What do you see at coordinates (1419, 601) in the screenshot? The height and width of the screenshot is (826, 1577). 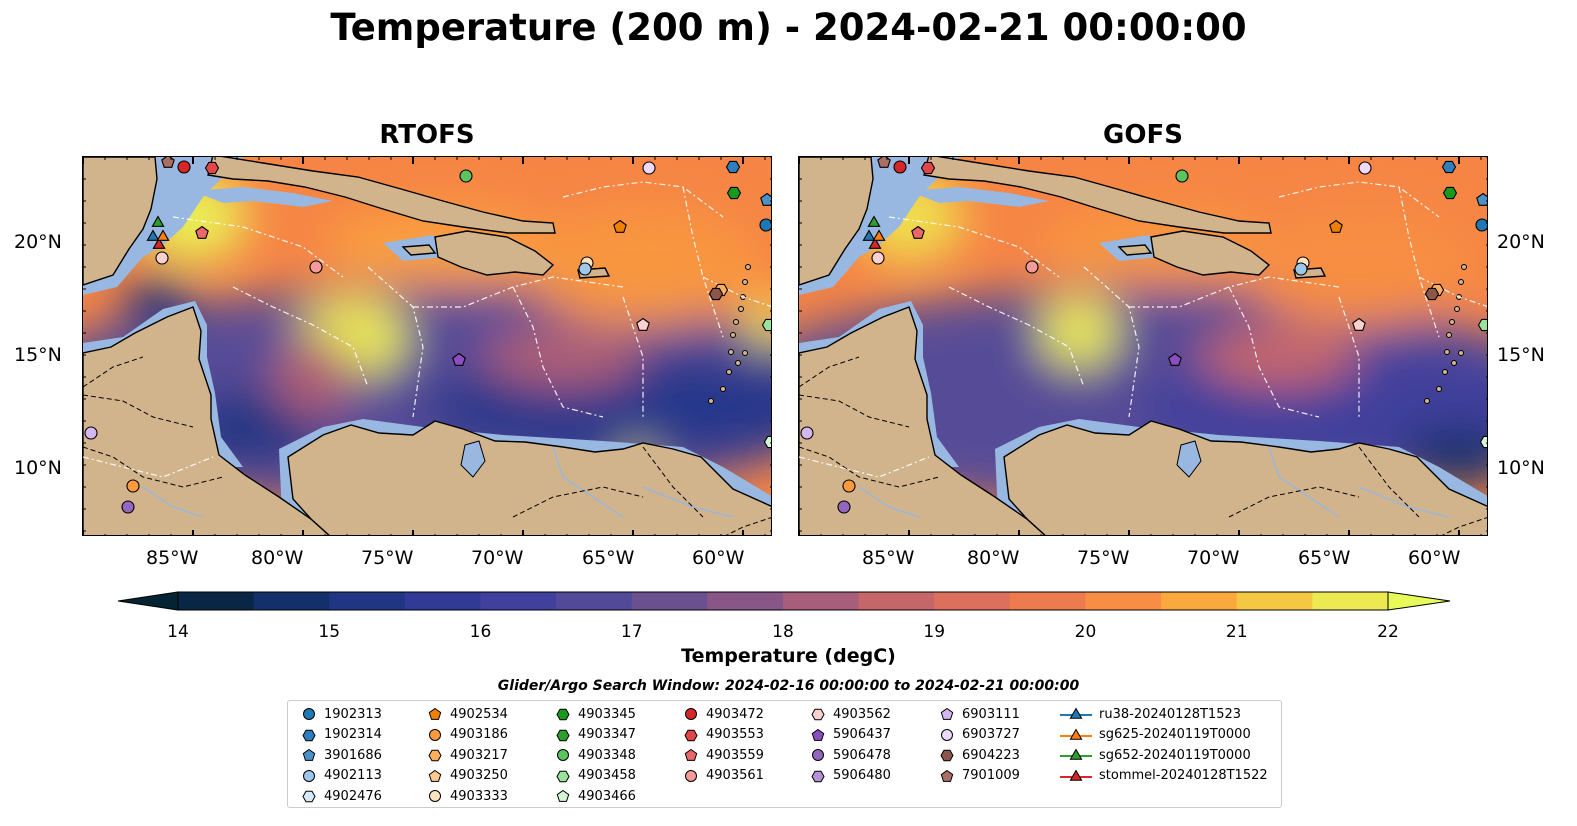 I see `colorbar-extend-high` at bounding box center [1419, 601].